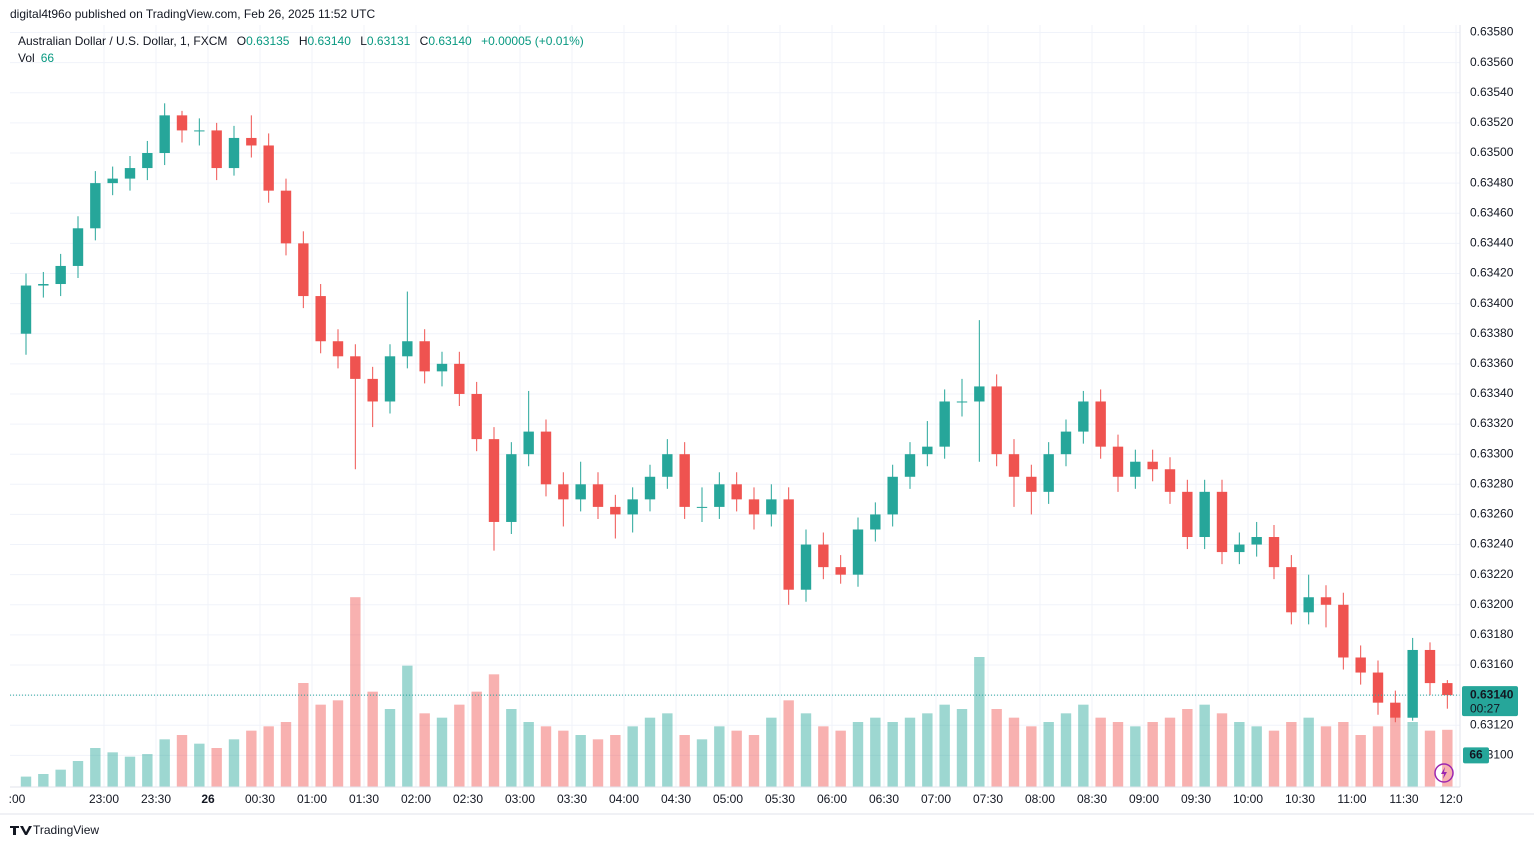 The height and width of the screenshot is (849, 1534). I want to click on y-tick-label: 0.63300, so click(1492, 453).